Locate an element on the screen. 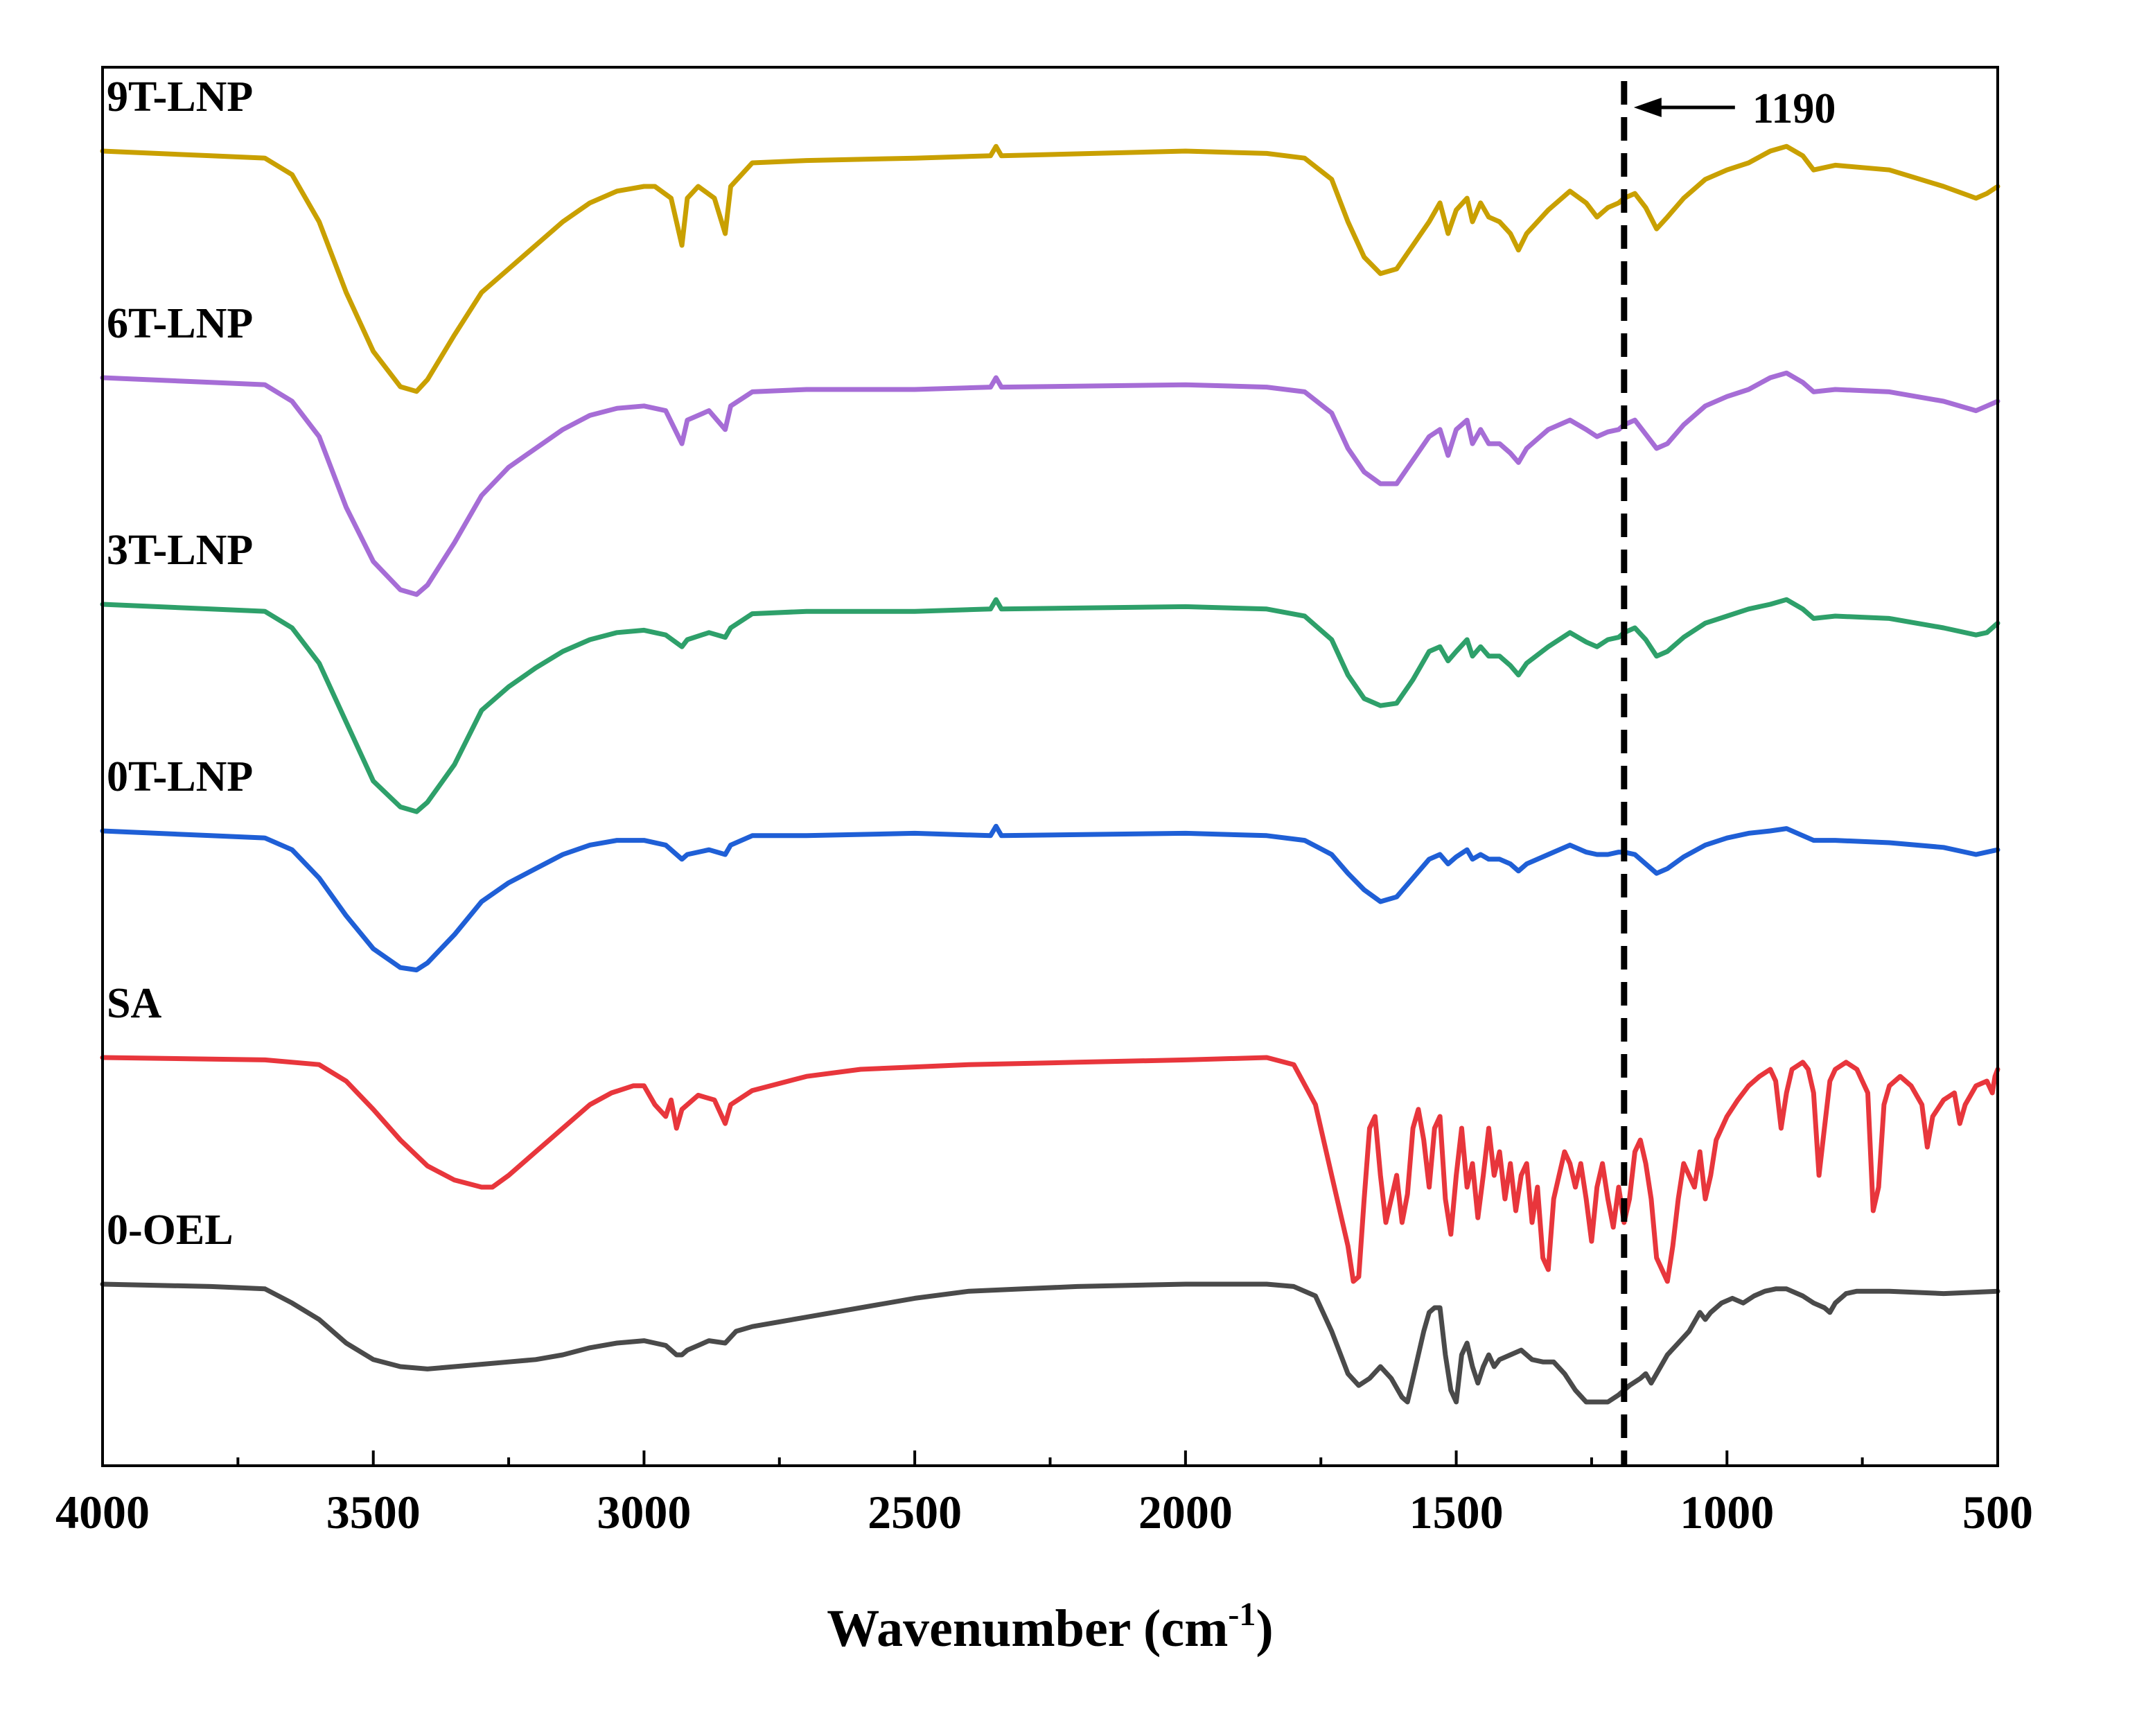 Image resolution: width=2155 pixels, height=1736 pixels. reference-annotation: 1190 is located at coordinates (1734, 108).